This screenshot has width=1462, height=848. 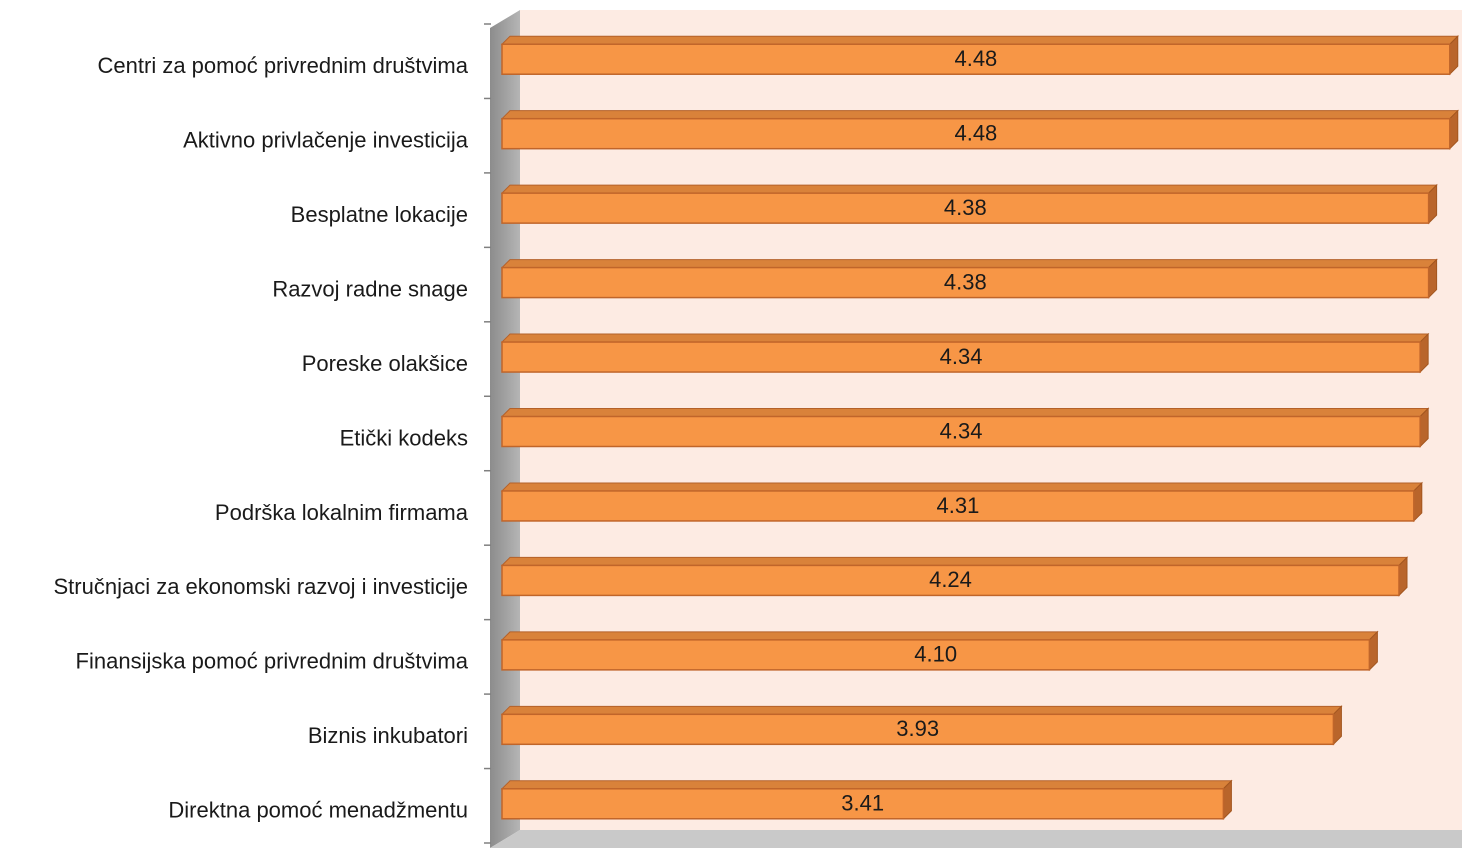 I want to click on category-label: Etički kodeks, so click(x=404, y=437).